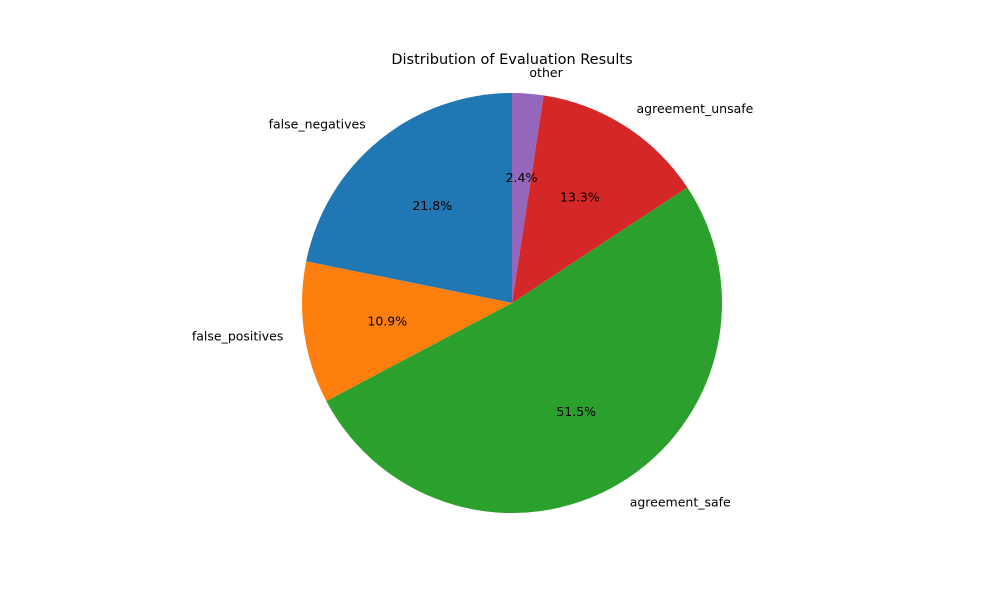 This screenshot has width=1000, height=600. I want to click on percent-label-false-negatives: 21.8%, so click(432, 205).